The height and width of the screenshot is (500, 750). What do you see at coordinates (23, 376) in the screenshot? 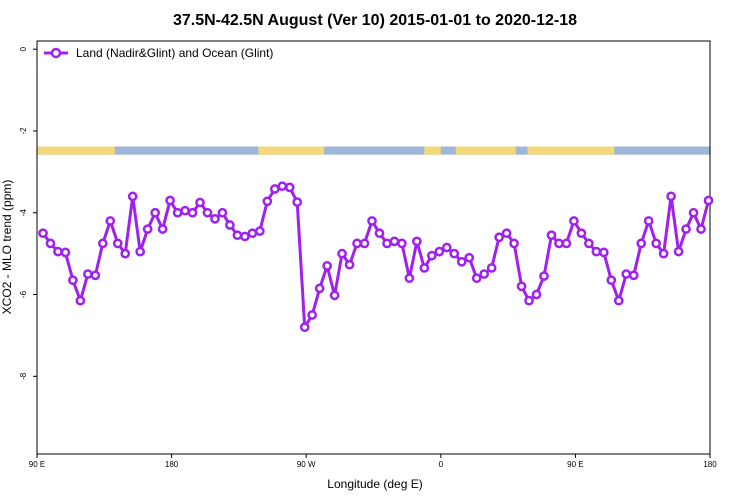
I see `y-tick-label: -8` at bounding box center [23, 376].